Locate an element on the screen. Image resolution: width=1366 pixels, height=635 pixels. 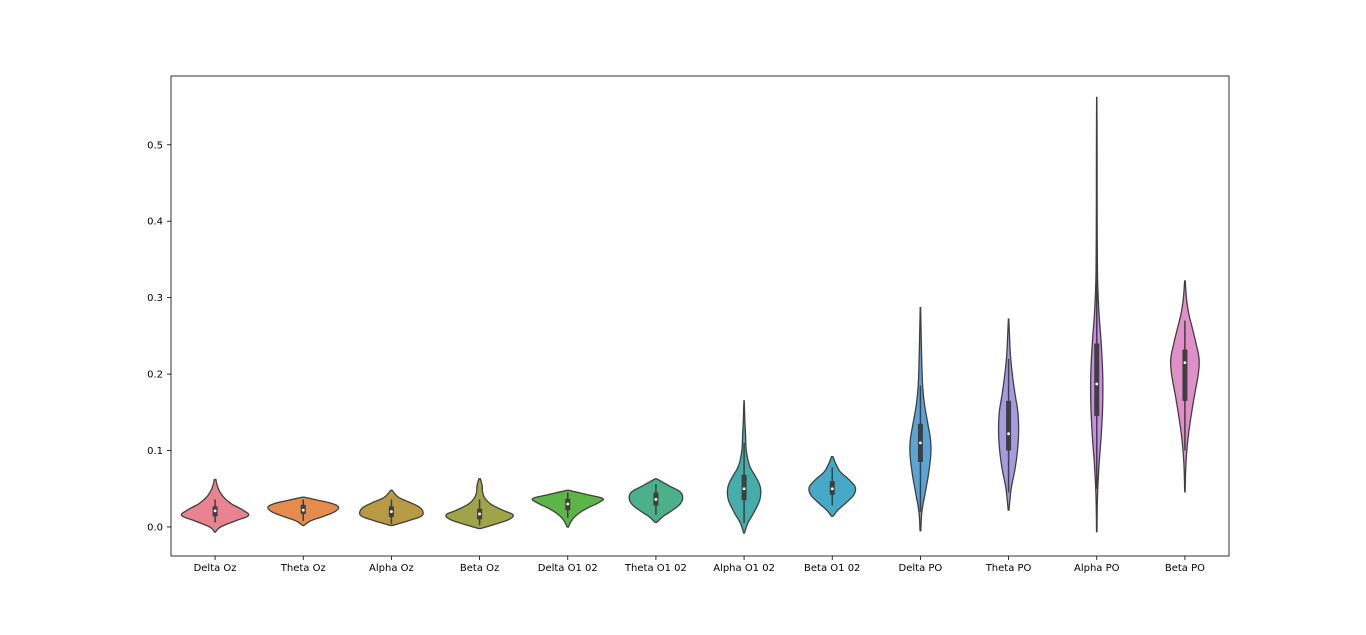
y-tick-label: 0.2 is located at coordinates (155, 375).